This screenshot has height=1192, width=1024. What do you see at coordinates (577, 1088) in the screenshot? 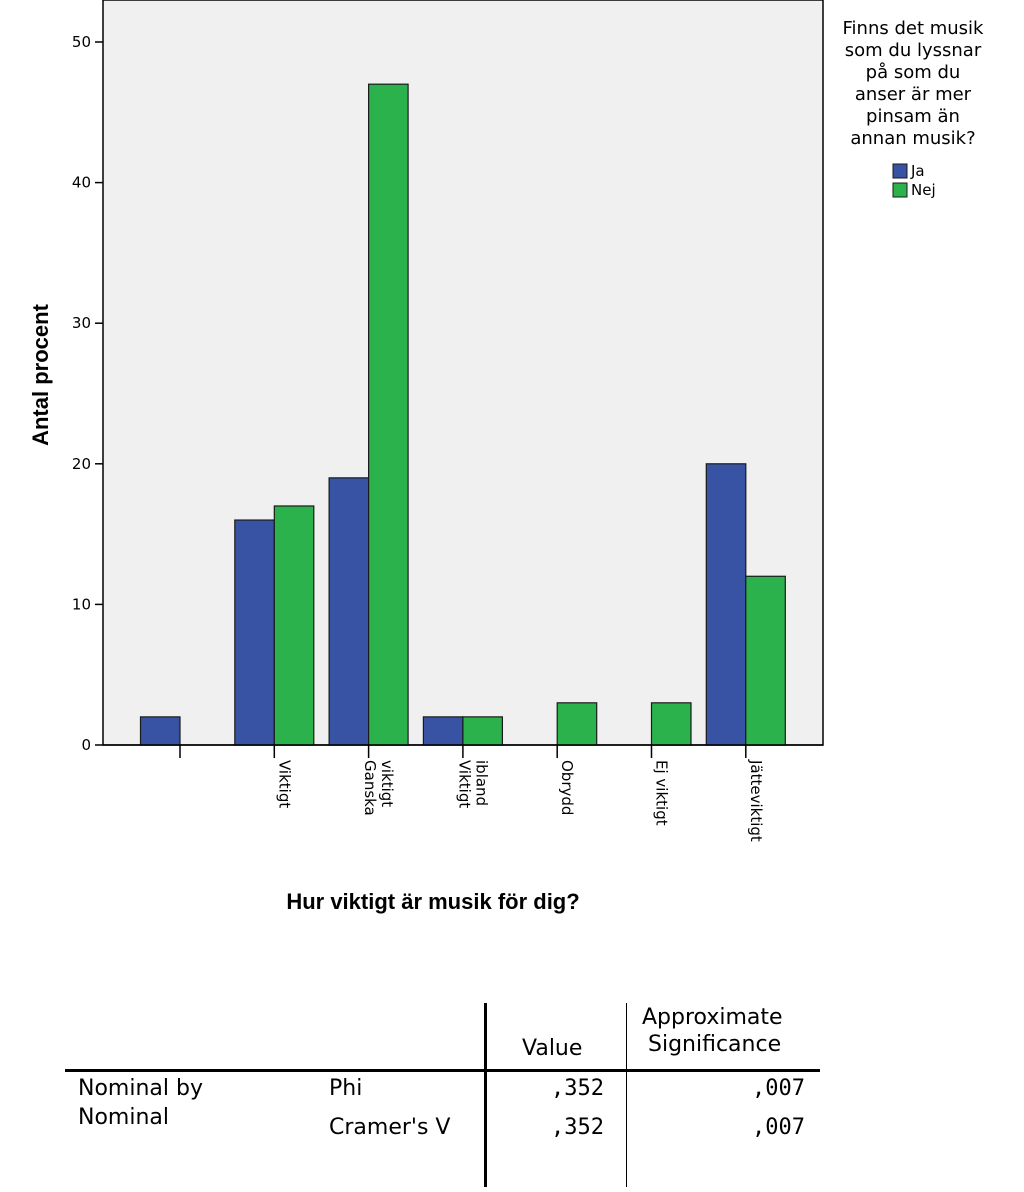
I see `row-value-phi: ,352` at bounding box center [577, 1088].